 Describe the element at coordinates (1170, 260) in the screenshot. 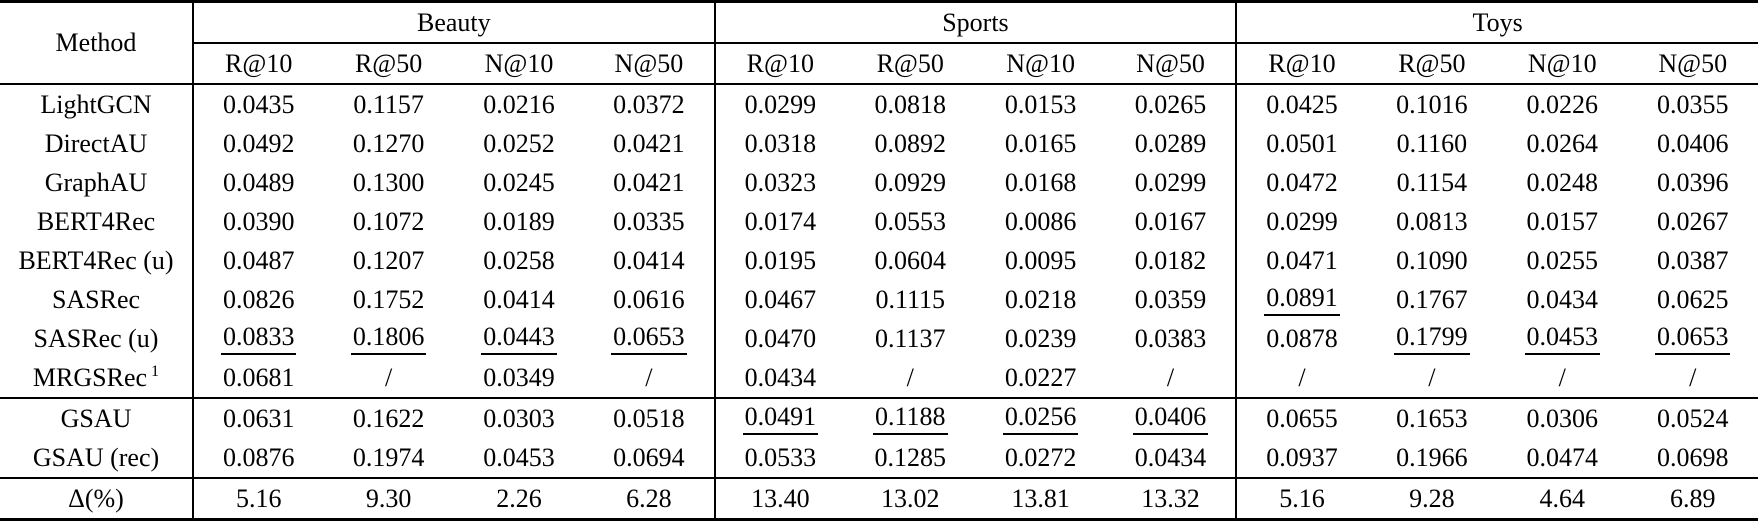

I see `value-cell: 0.0182` at that location.